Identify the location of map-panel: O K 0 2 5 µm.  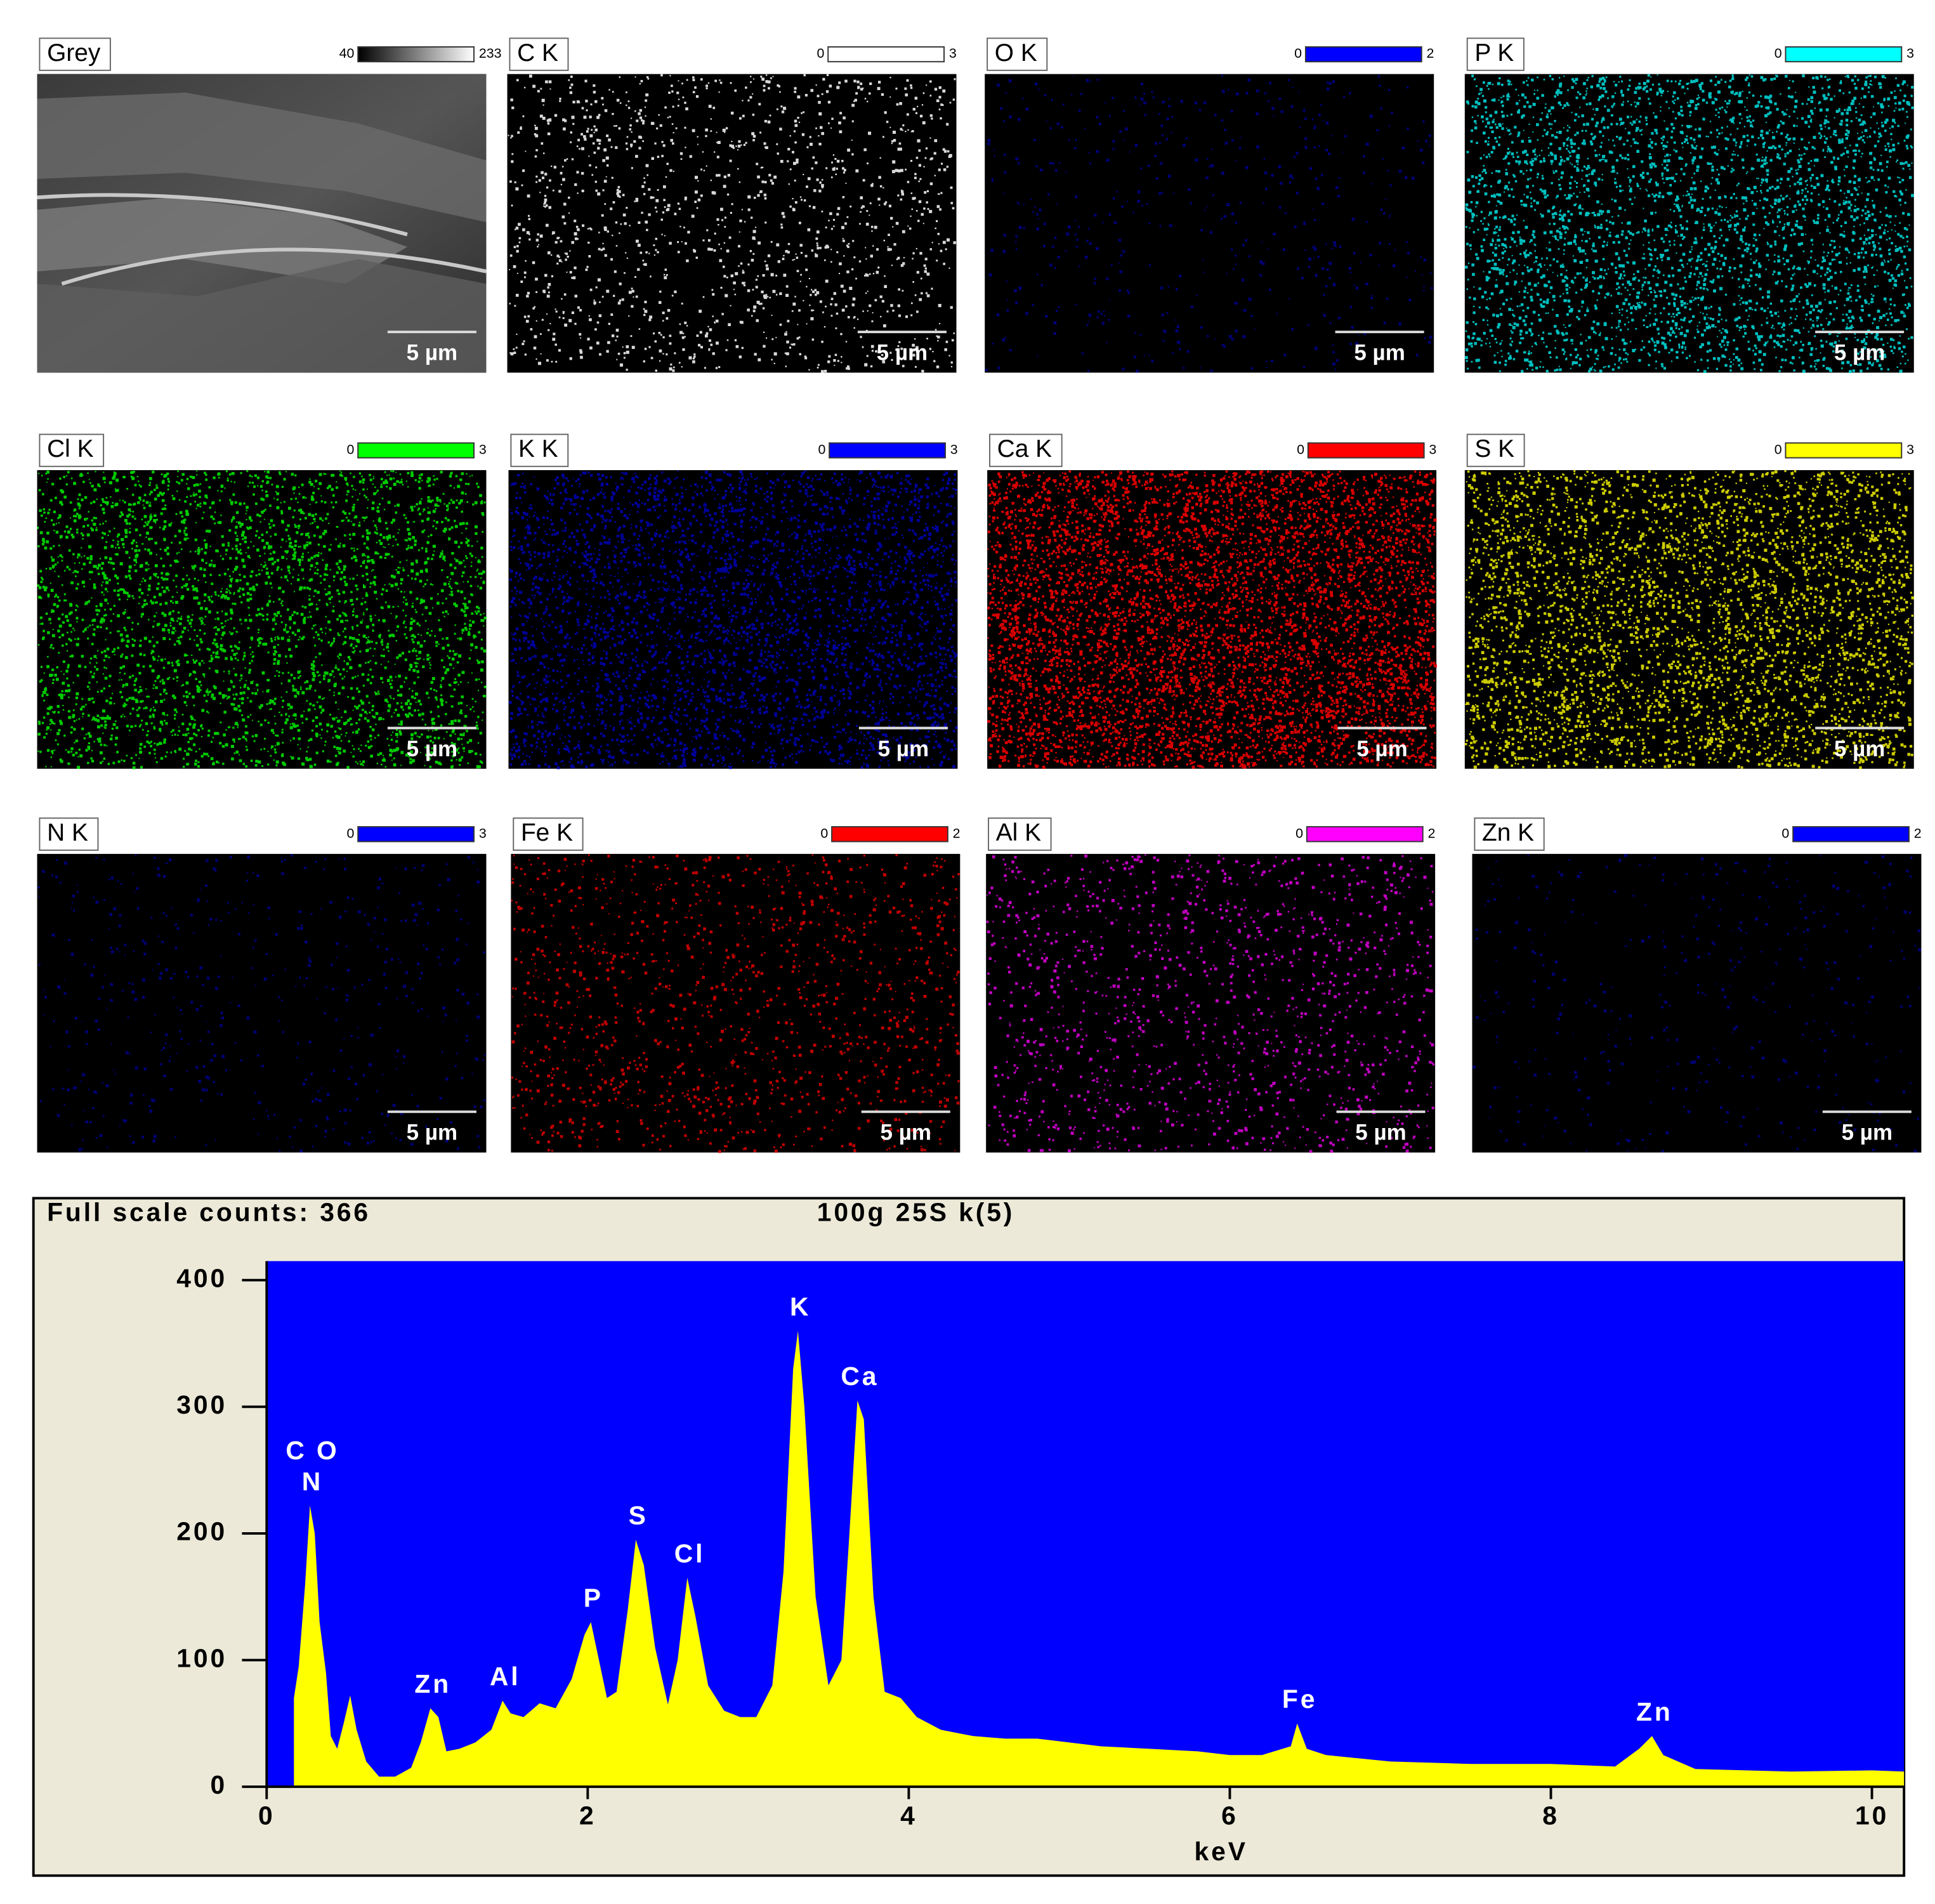
(1209, 205).